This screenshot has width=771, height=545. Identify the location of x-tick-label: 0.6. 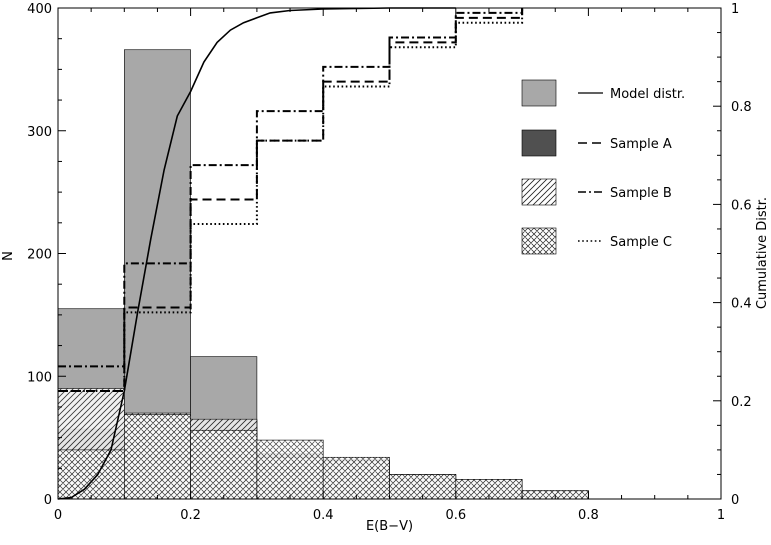
(455, 515).